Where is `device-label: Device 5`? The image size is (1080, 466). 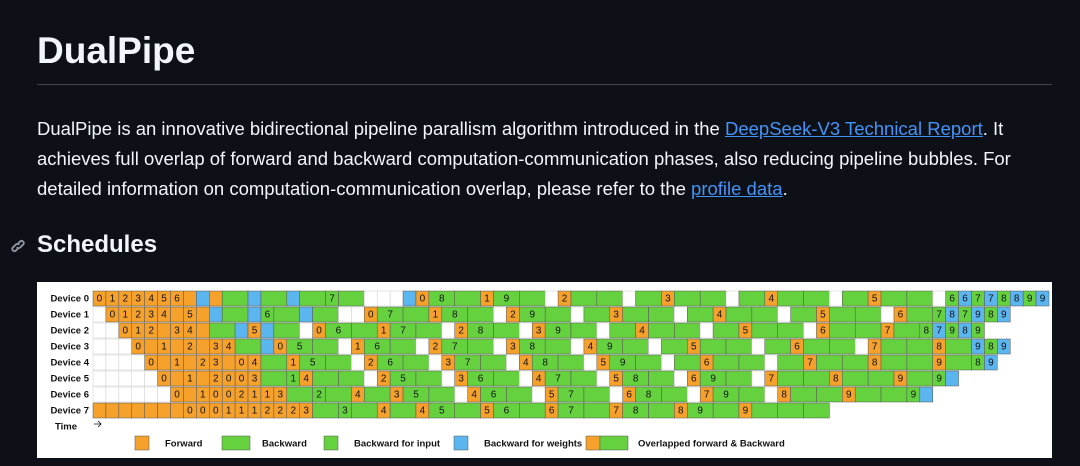
device-label: Device 5 is located at coordinates (69, 379).